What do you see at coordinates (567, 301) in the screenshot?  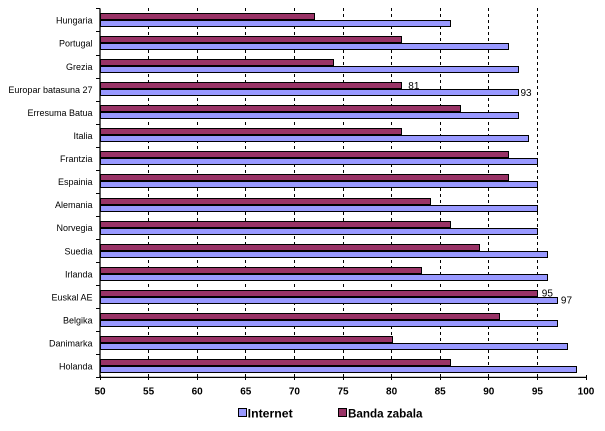 I see `svg-text: 97` at bounding box center [567, 301].